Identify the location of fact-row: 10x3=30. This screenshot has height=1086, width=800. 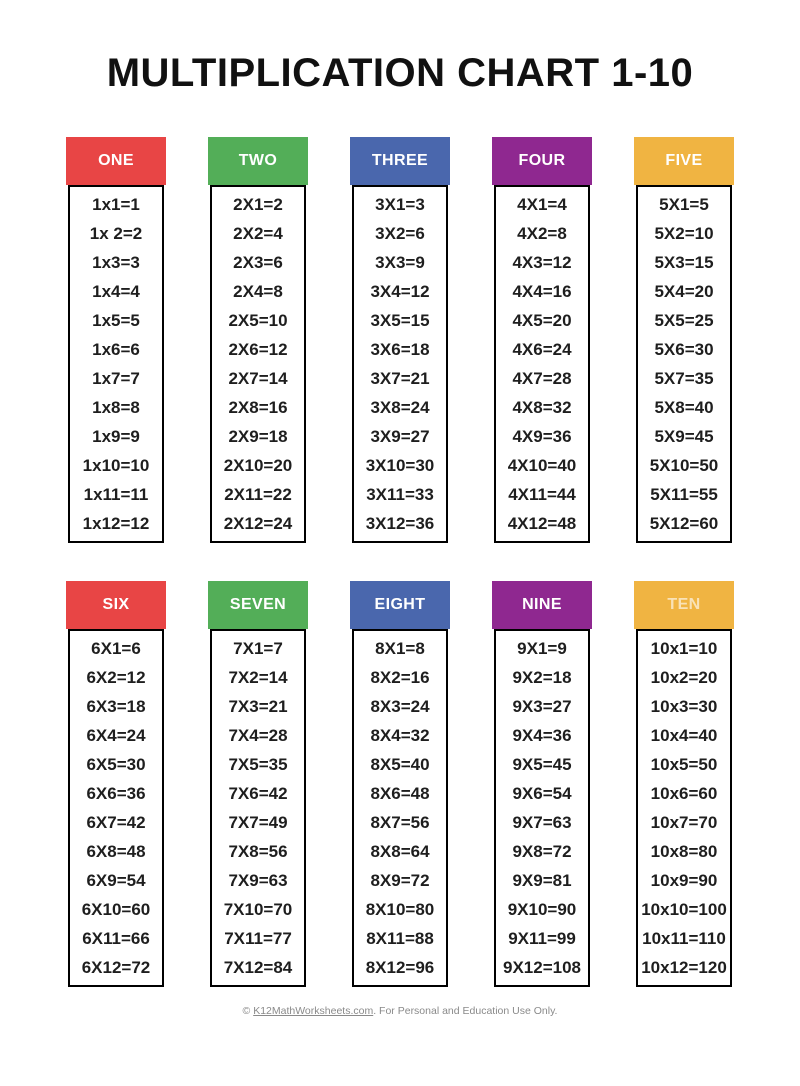
(684, 706).